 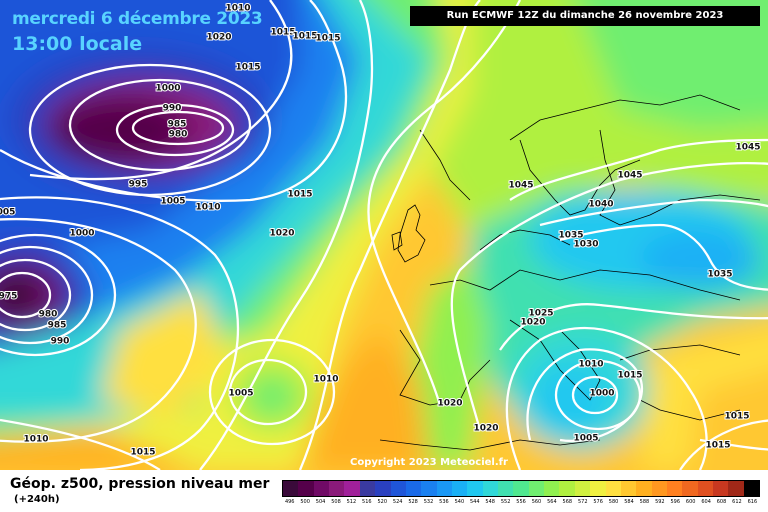 I want to click on isobar-label: 1040, so click(x=600, y=205).